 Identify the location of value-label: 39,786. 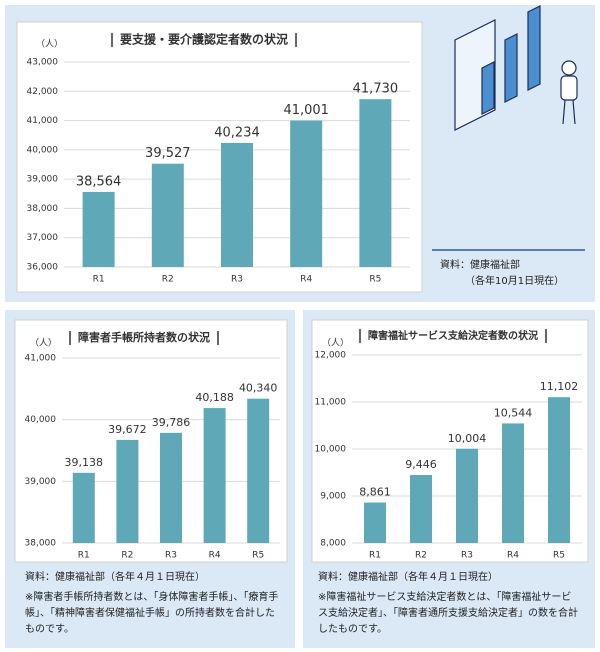
(171, 422).